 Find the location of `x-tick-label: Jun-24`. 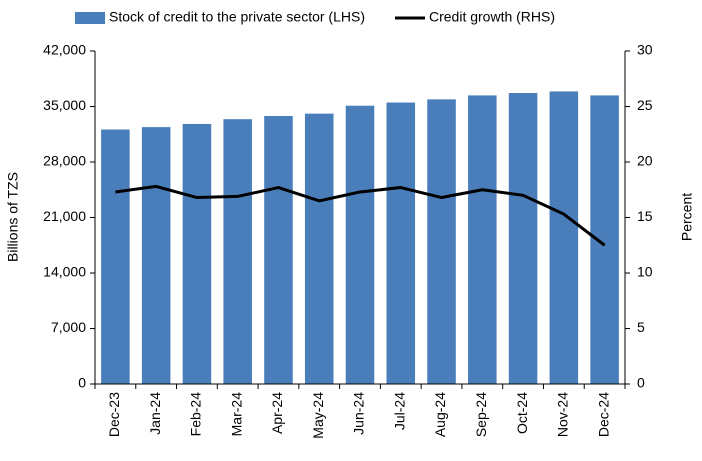

x-tick-label: Jun-24 is located at coordinates (359, 413).